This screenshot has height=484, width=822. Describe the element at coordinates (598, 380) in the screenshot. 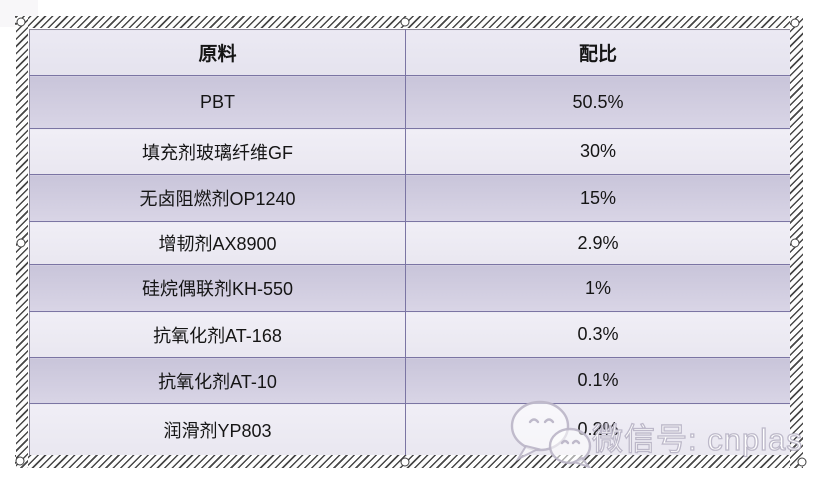

I see `ratio-cell: 0.1%` at that location.